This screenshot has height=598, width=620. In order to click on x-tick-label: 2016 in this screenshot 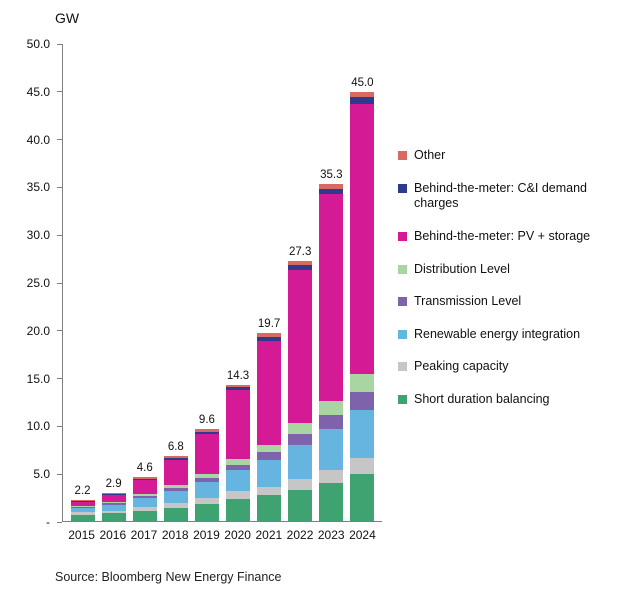, I will do `click(113, 535)`.